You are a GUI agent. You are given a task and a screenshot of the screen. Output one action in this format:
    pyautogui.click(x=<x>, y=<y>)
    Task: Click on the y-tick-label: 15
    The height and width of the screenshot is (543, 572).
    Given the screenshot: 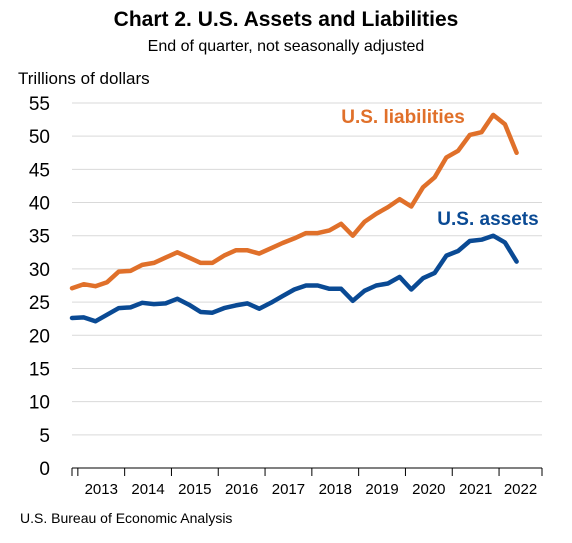 What is the action you would take?
    pyautogui.click(x=39, y=369)
    